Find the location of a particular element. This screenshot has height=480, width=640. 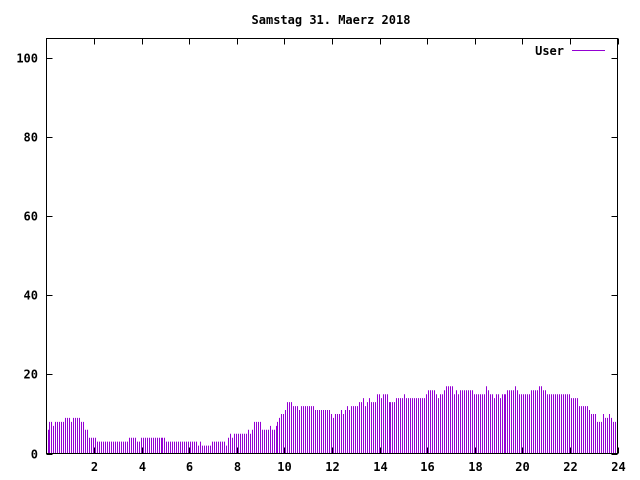

y-tick-label: 20 is located at coordinates (31, 375).